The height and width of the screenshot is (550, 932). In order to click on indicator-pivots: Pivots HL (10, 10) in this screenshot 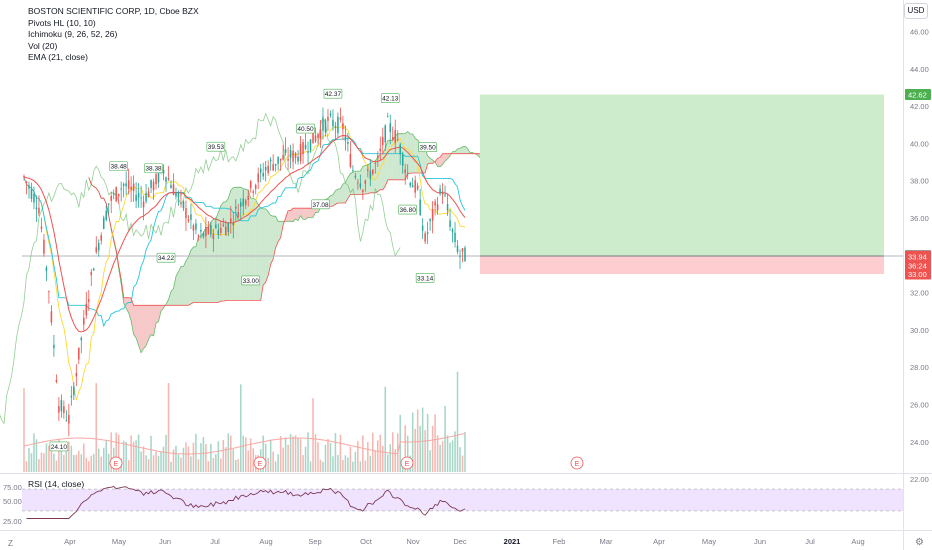, I will do `click(62, 22)`.